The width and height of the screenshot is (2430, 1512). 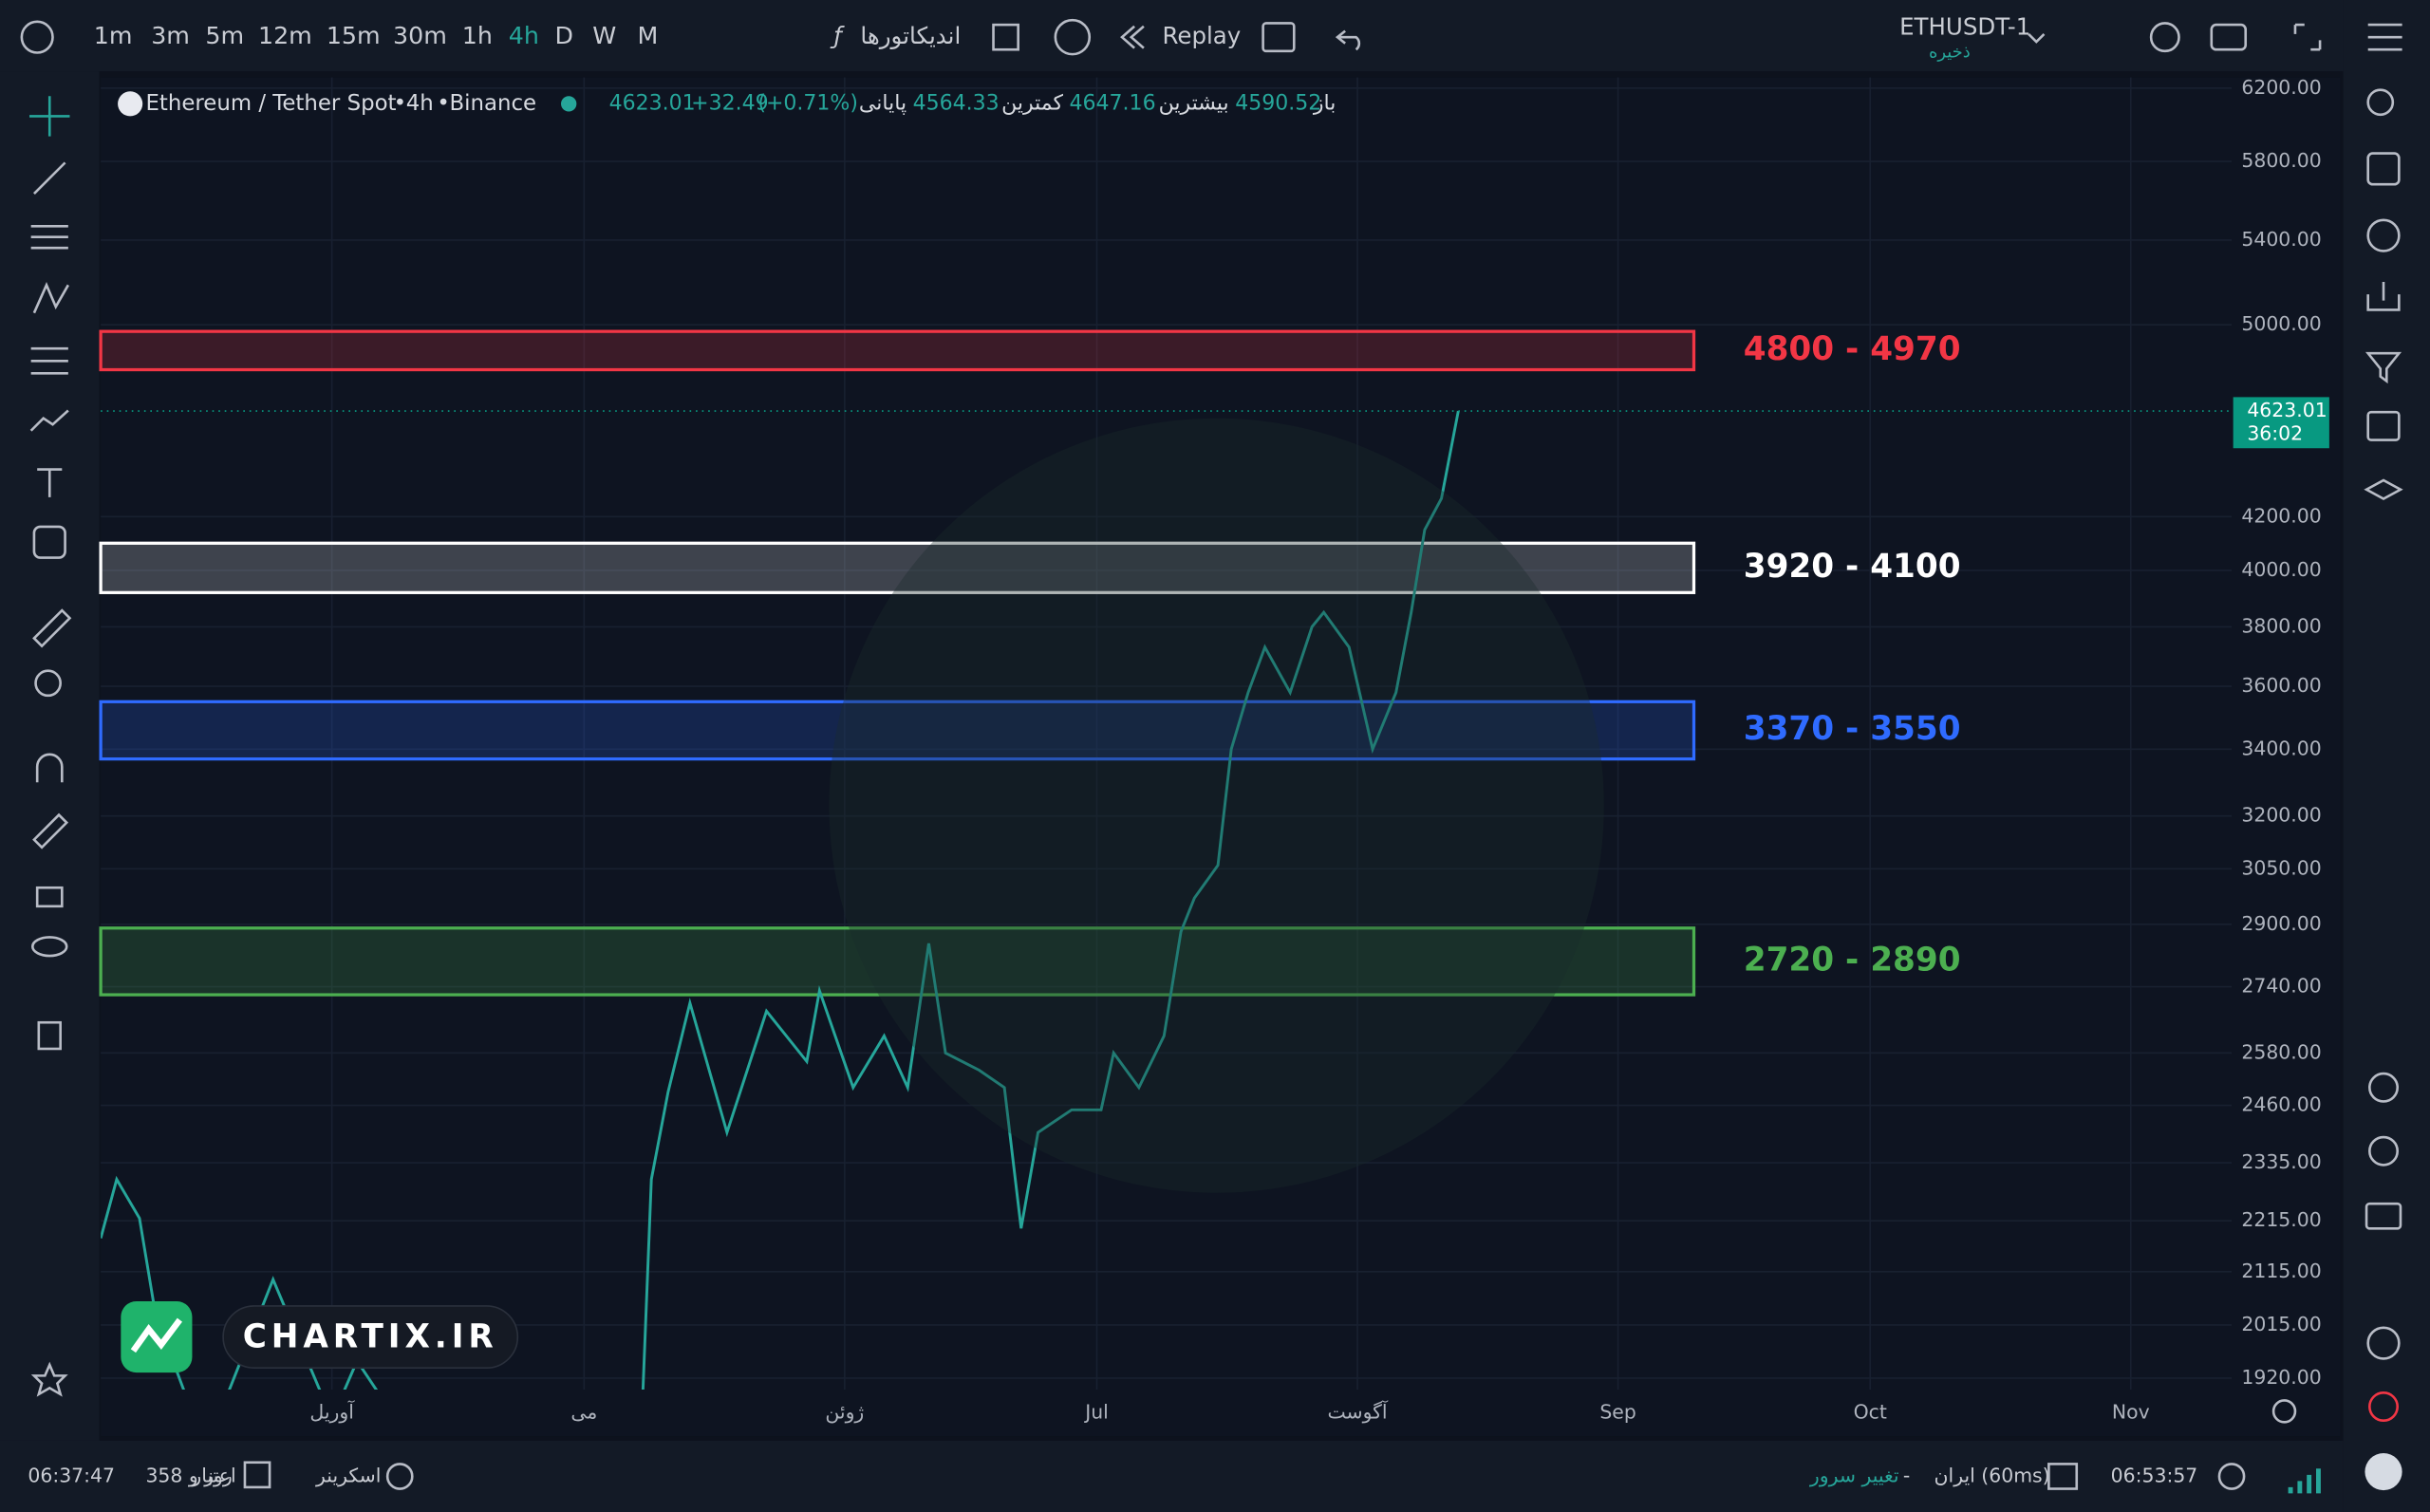 I want to click on legend-open: 4590.52, so click(x=1278, y=103).